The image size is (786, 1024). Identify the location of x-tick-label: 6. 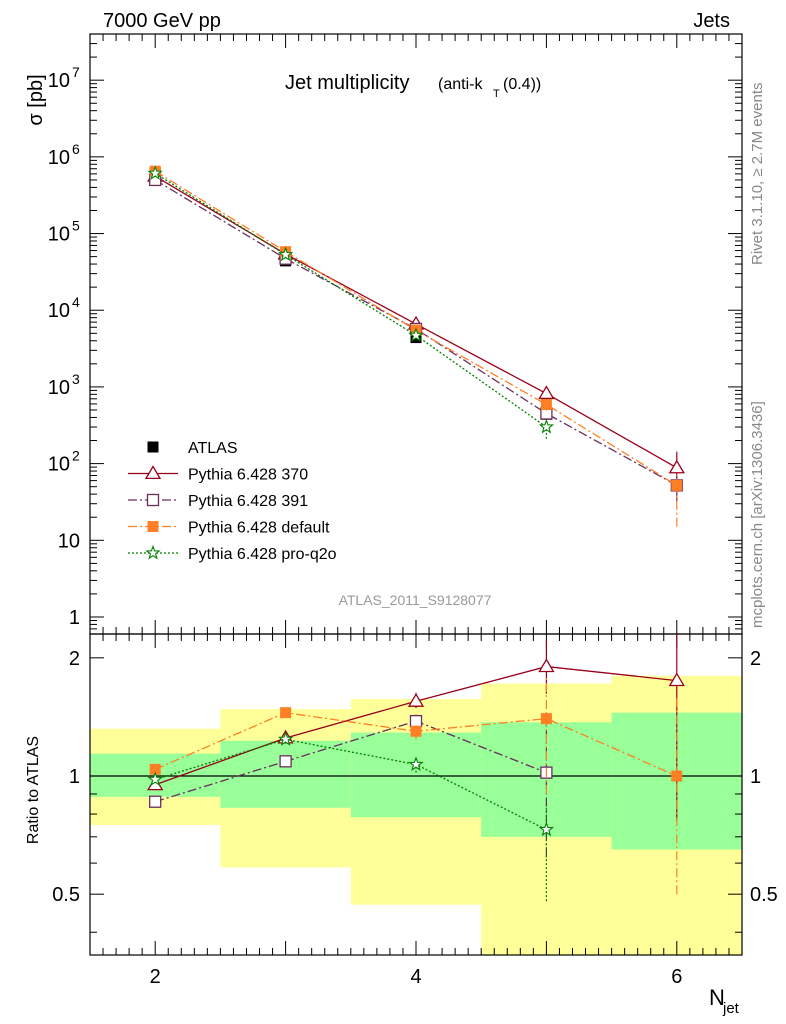
(676, 977).